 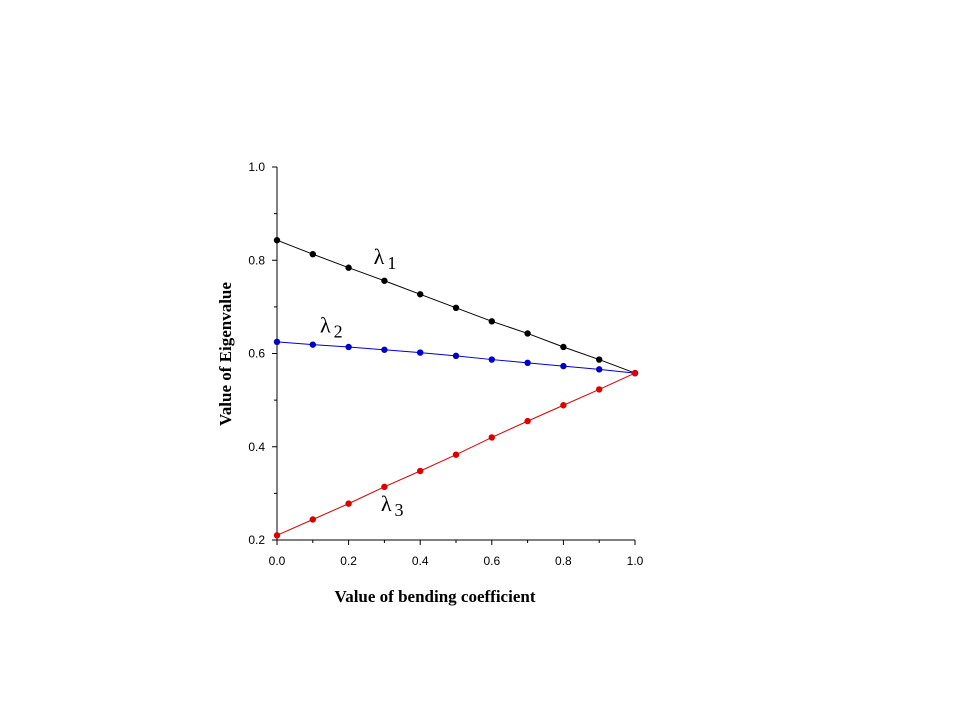 I want to click on y-tick-label: 1.0, so click(x=256, y=167).